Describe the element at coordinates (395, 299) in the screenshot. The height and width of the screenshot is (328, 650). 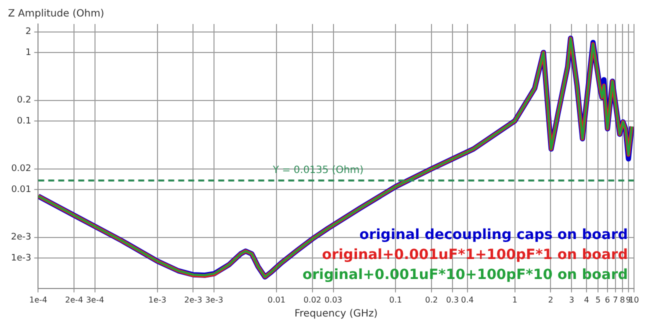
I see `x-tick-label: 0.1` at that location.